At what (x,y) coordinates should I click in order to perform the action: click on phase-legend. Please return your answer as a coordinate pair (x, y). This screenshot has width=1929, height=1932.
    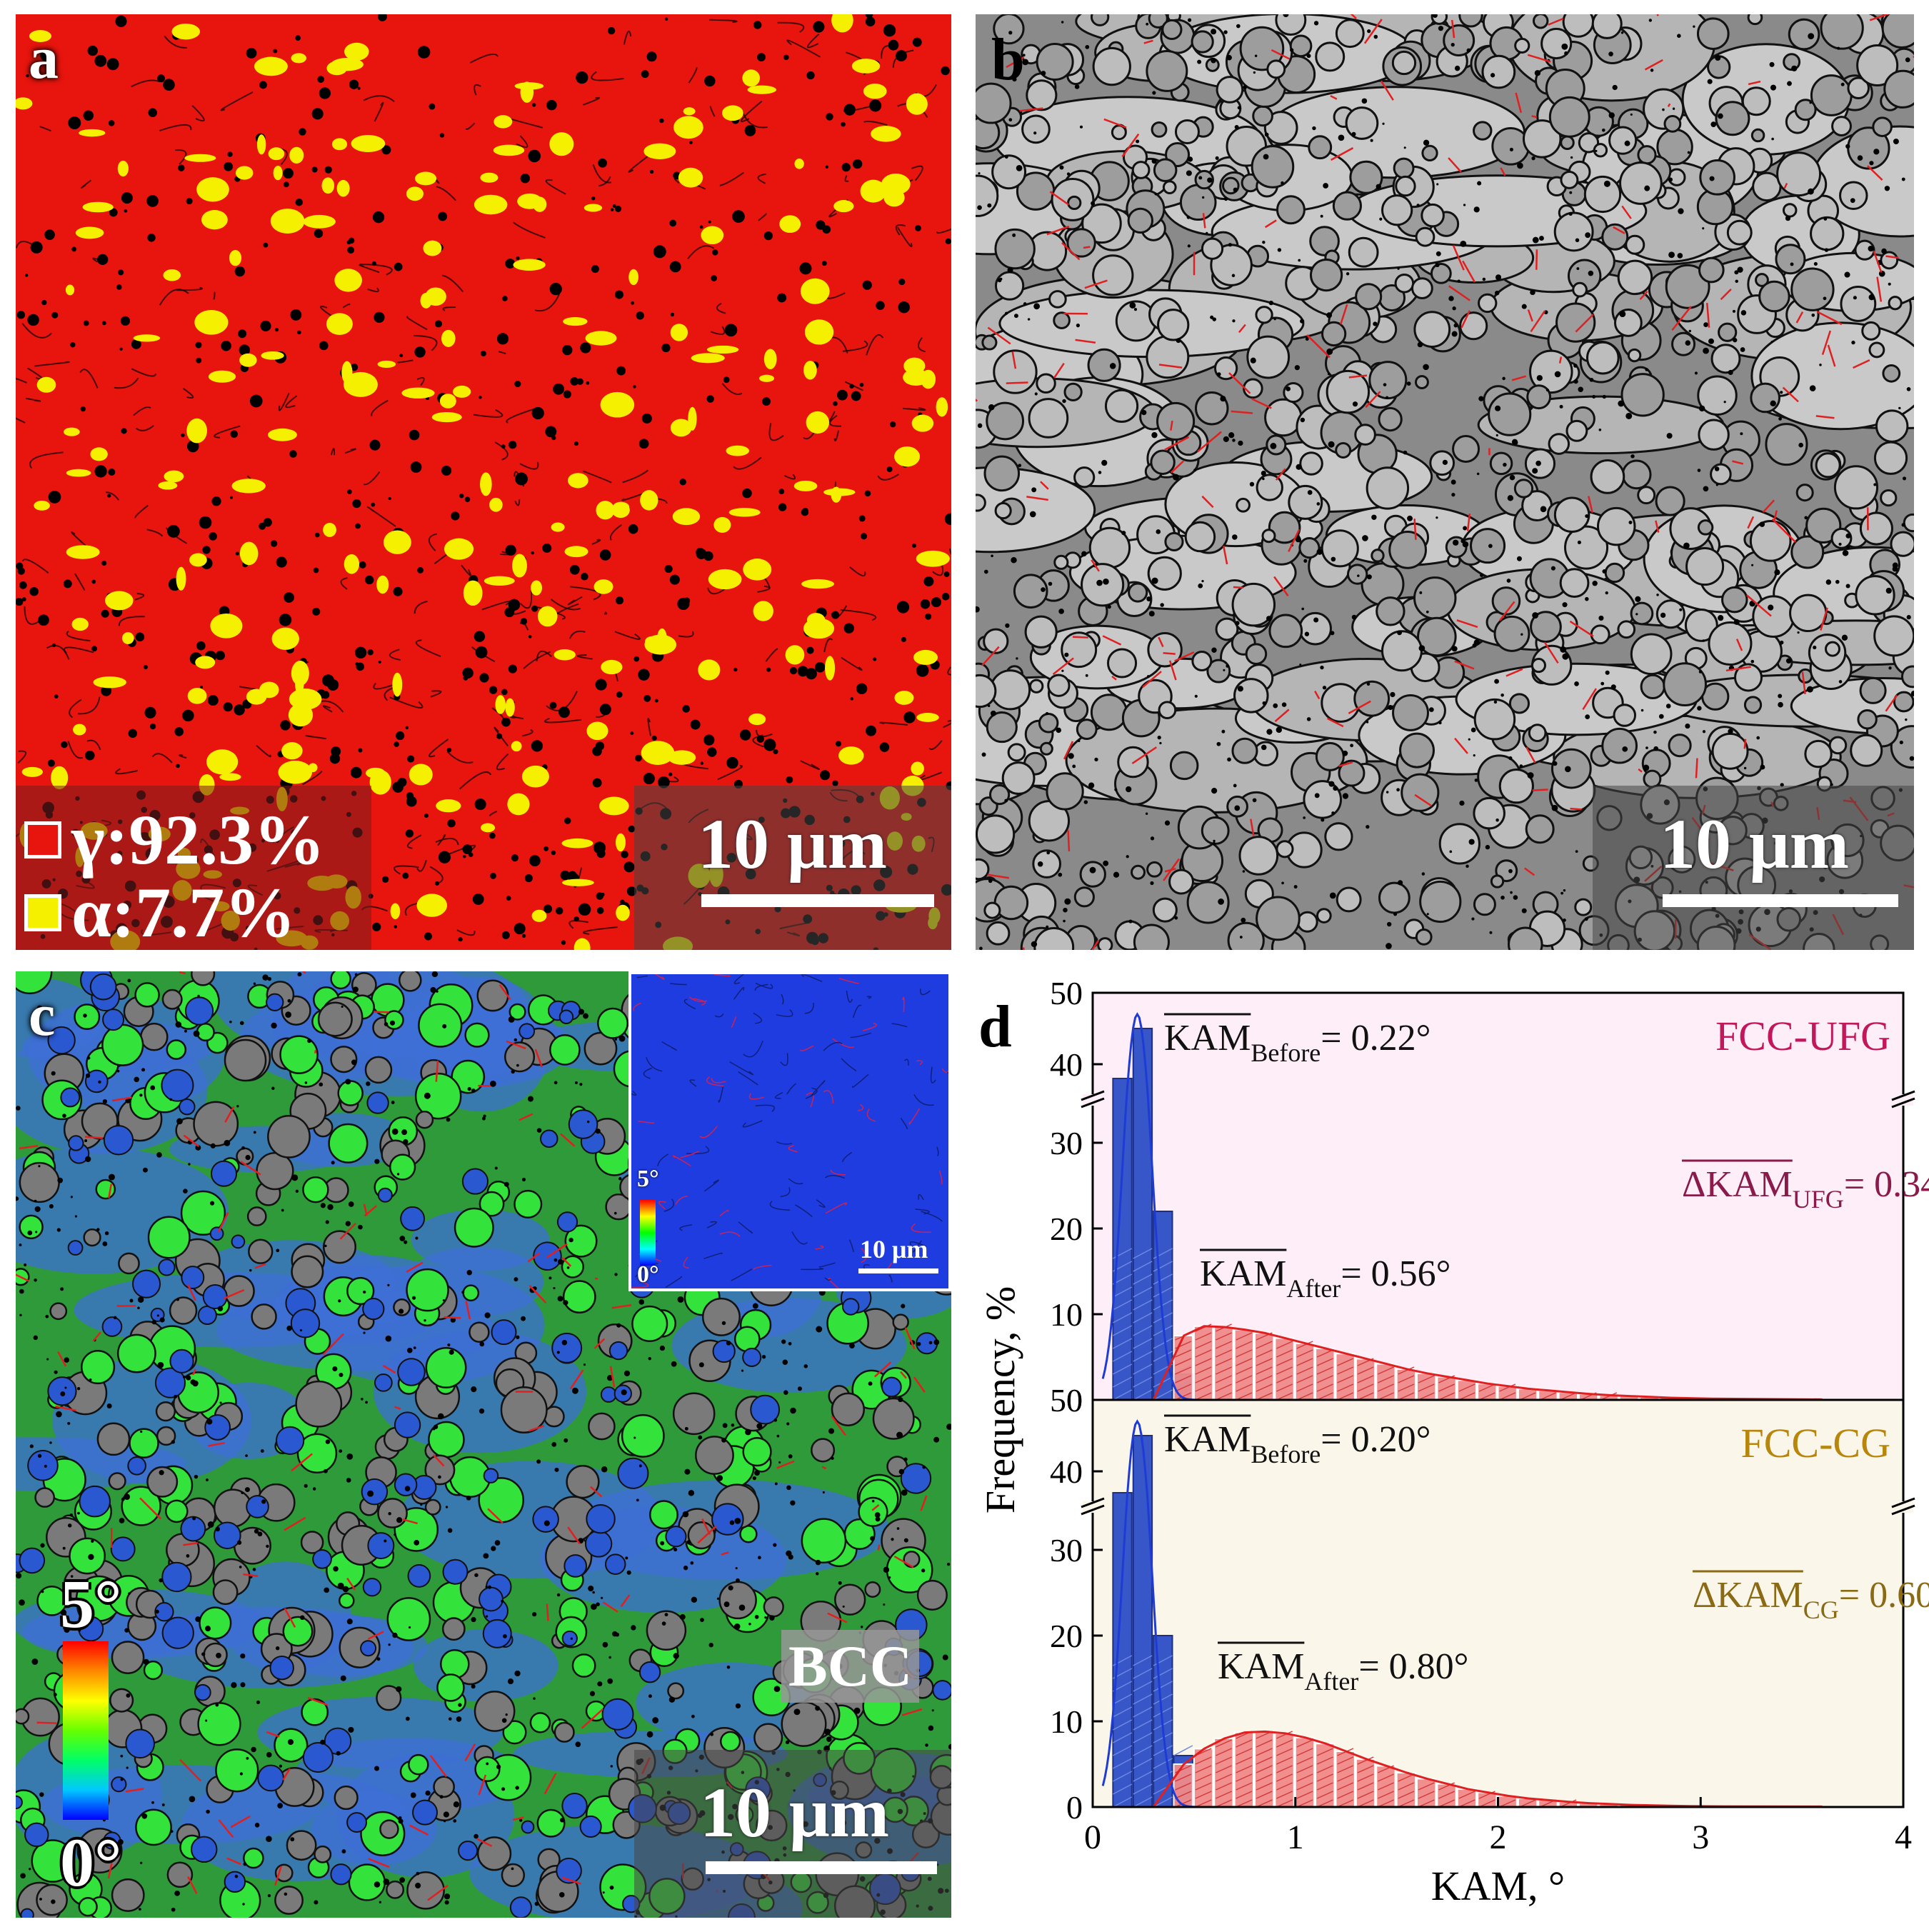
    Looking at the image, I should click on (193, 868).